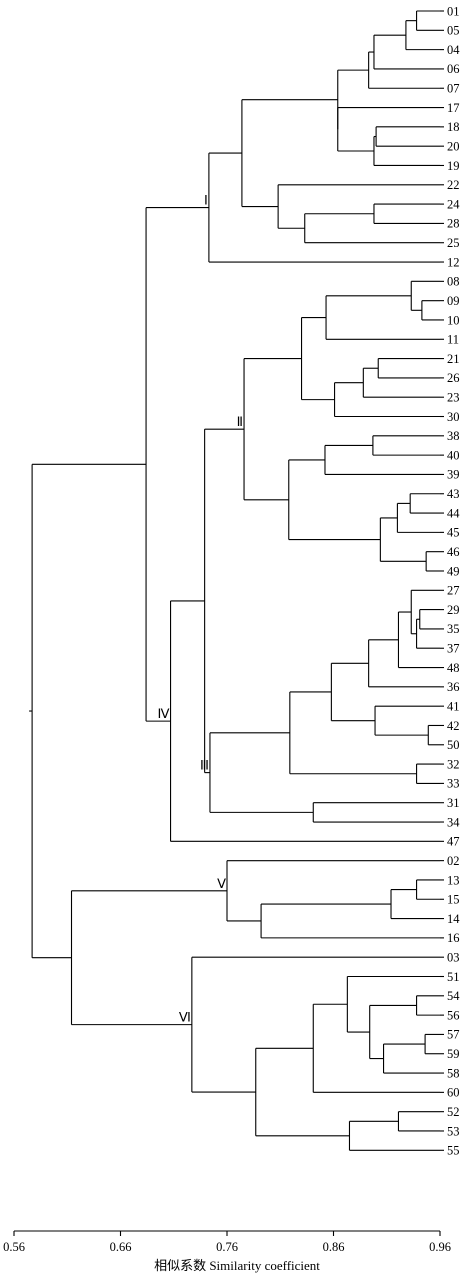 Image resolution: width=474 pixels, height=1280 pixels. I want to click on leaf-label: 49, so click(453, 571).